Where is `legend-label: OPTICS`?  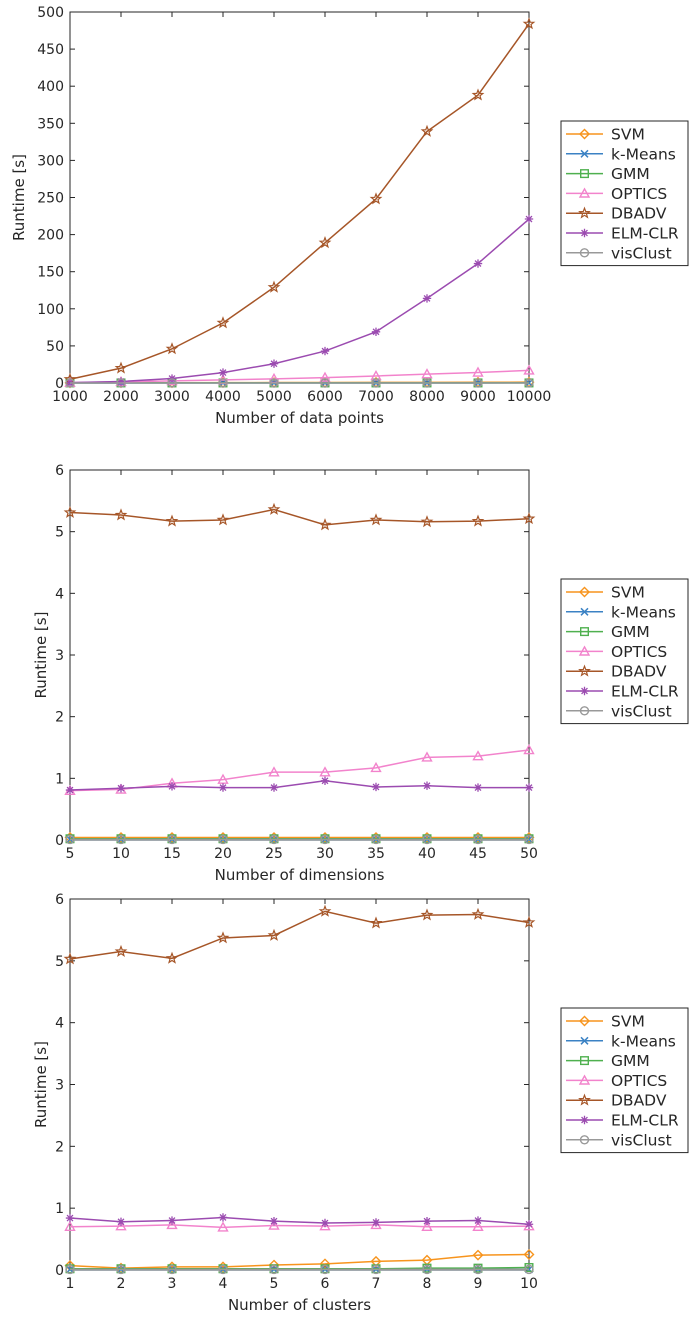
legend-label: OPTICS is located at coordinates (639, 652).